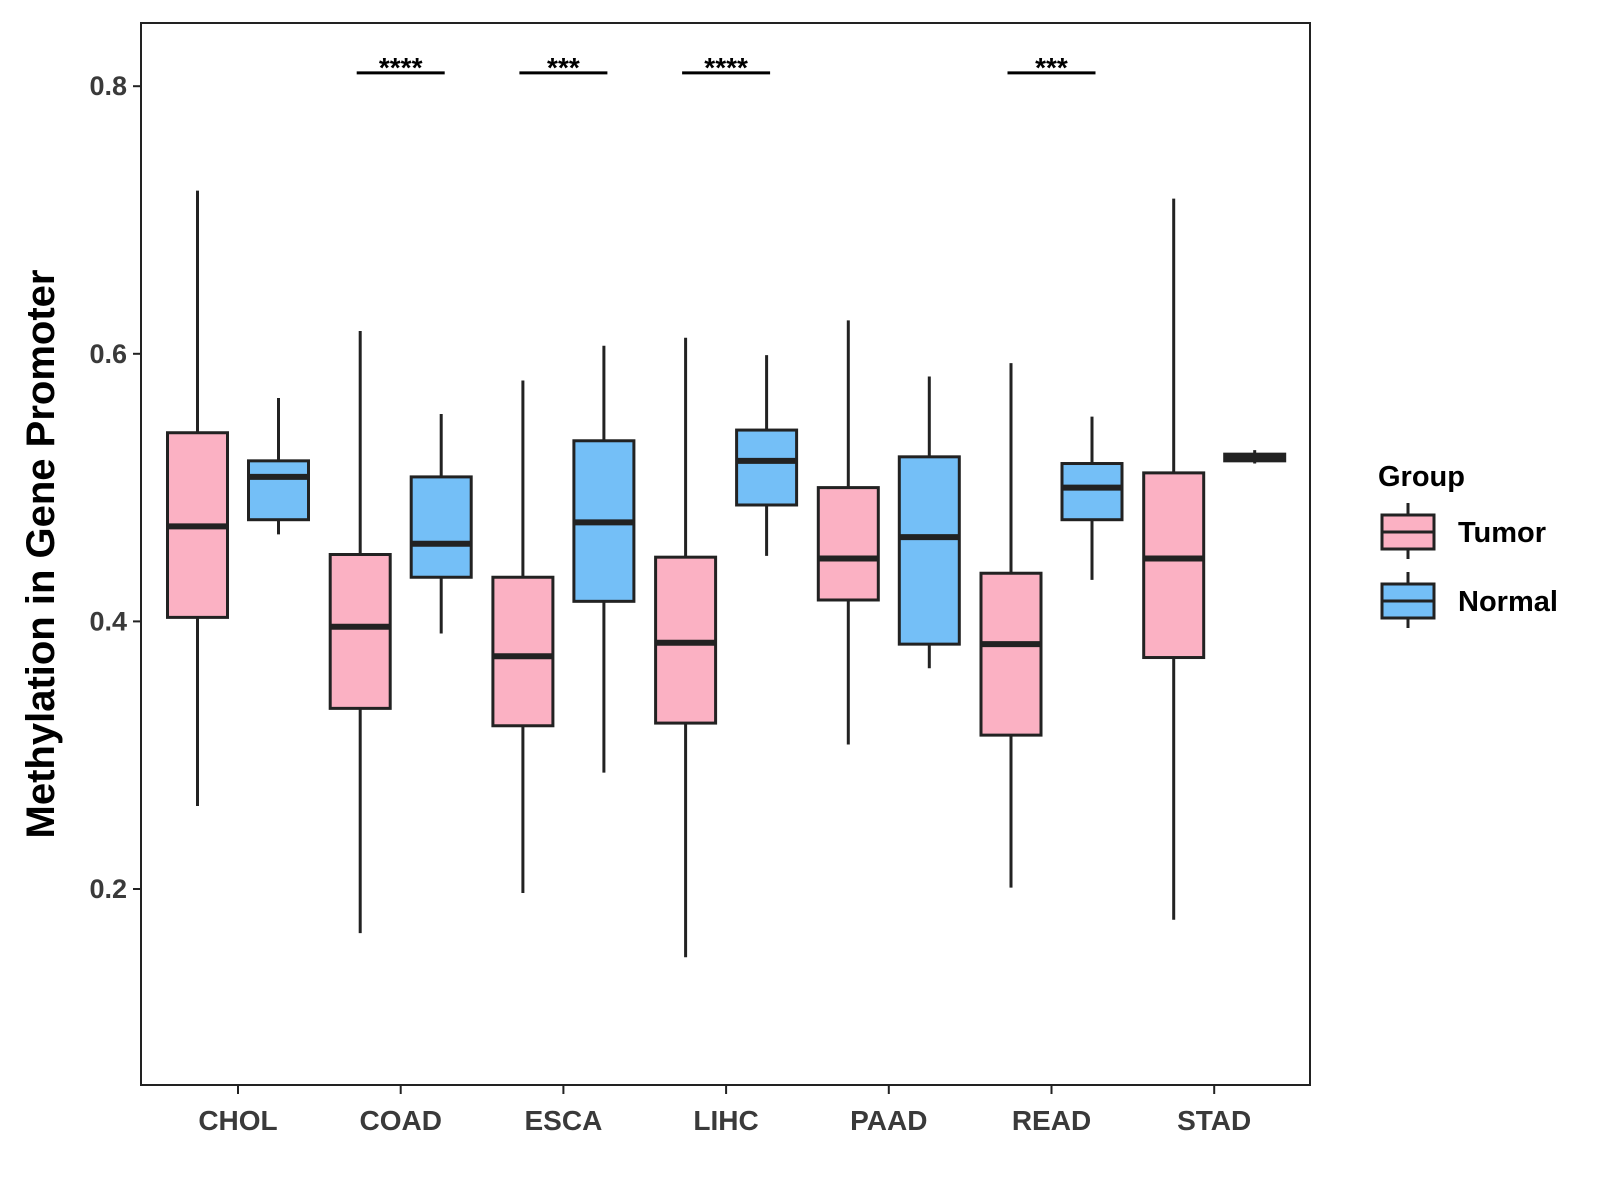 This screenshot has height=1200, width=1600. I want to click on box-tumor-paad, so click(848, 532).